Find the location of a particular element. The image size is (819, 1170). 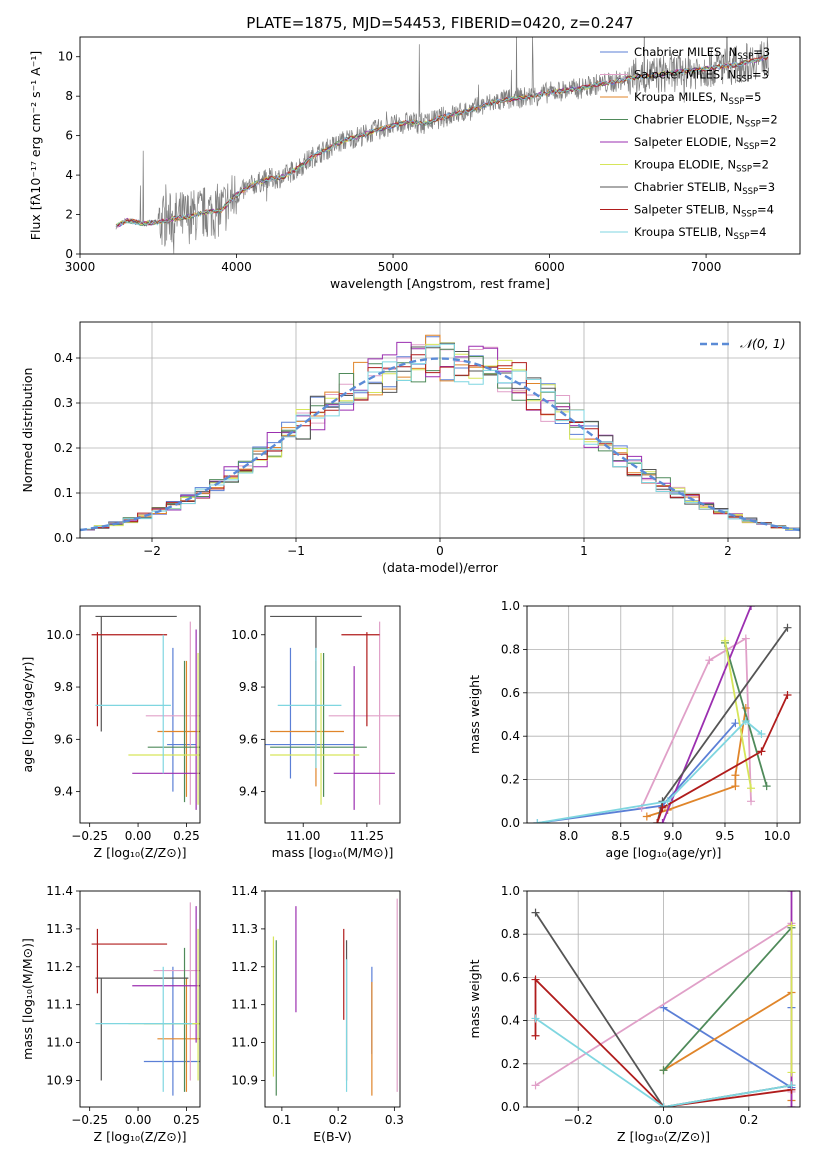

y-axis-label: age [log₁₀(age/yr)] is located at coordinates (27, 715).